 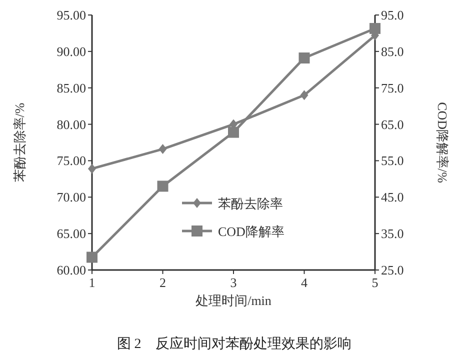 I want to click on y2-tick-label: 85.0, so click(x=392, y=51).